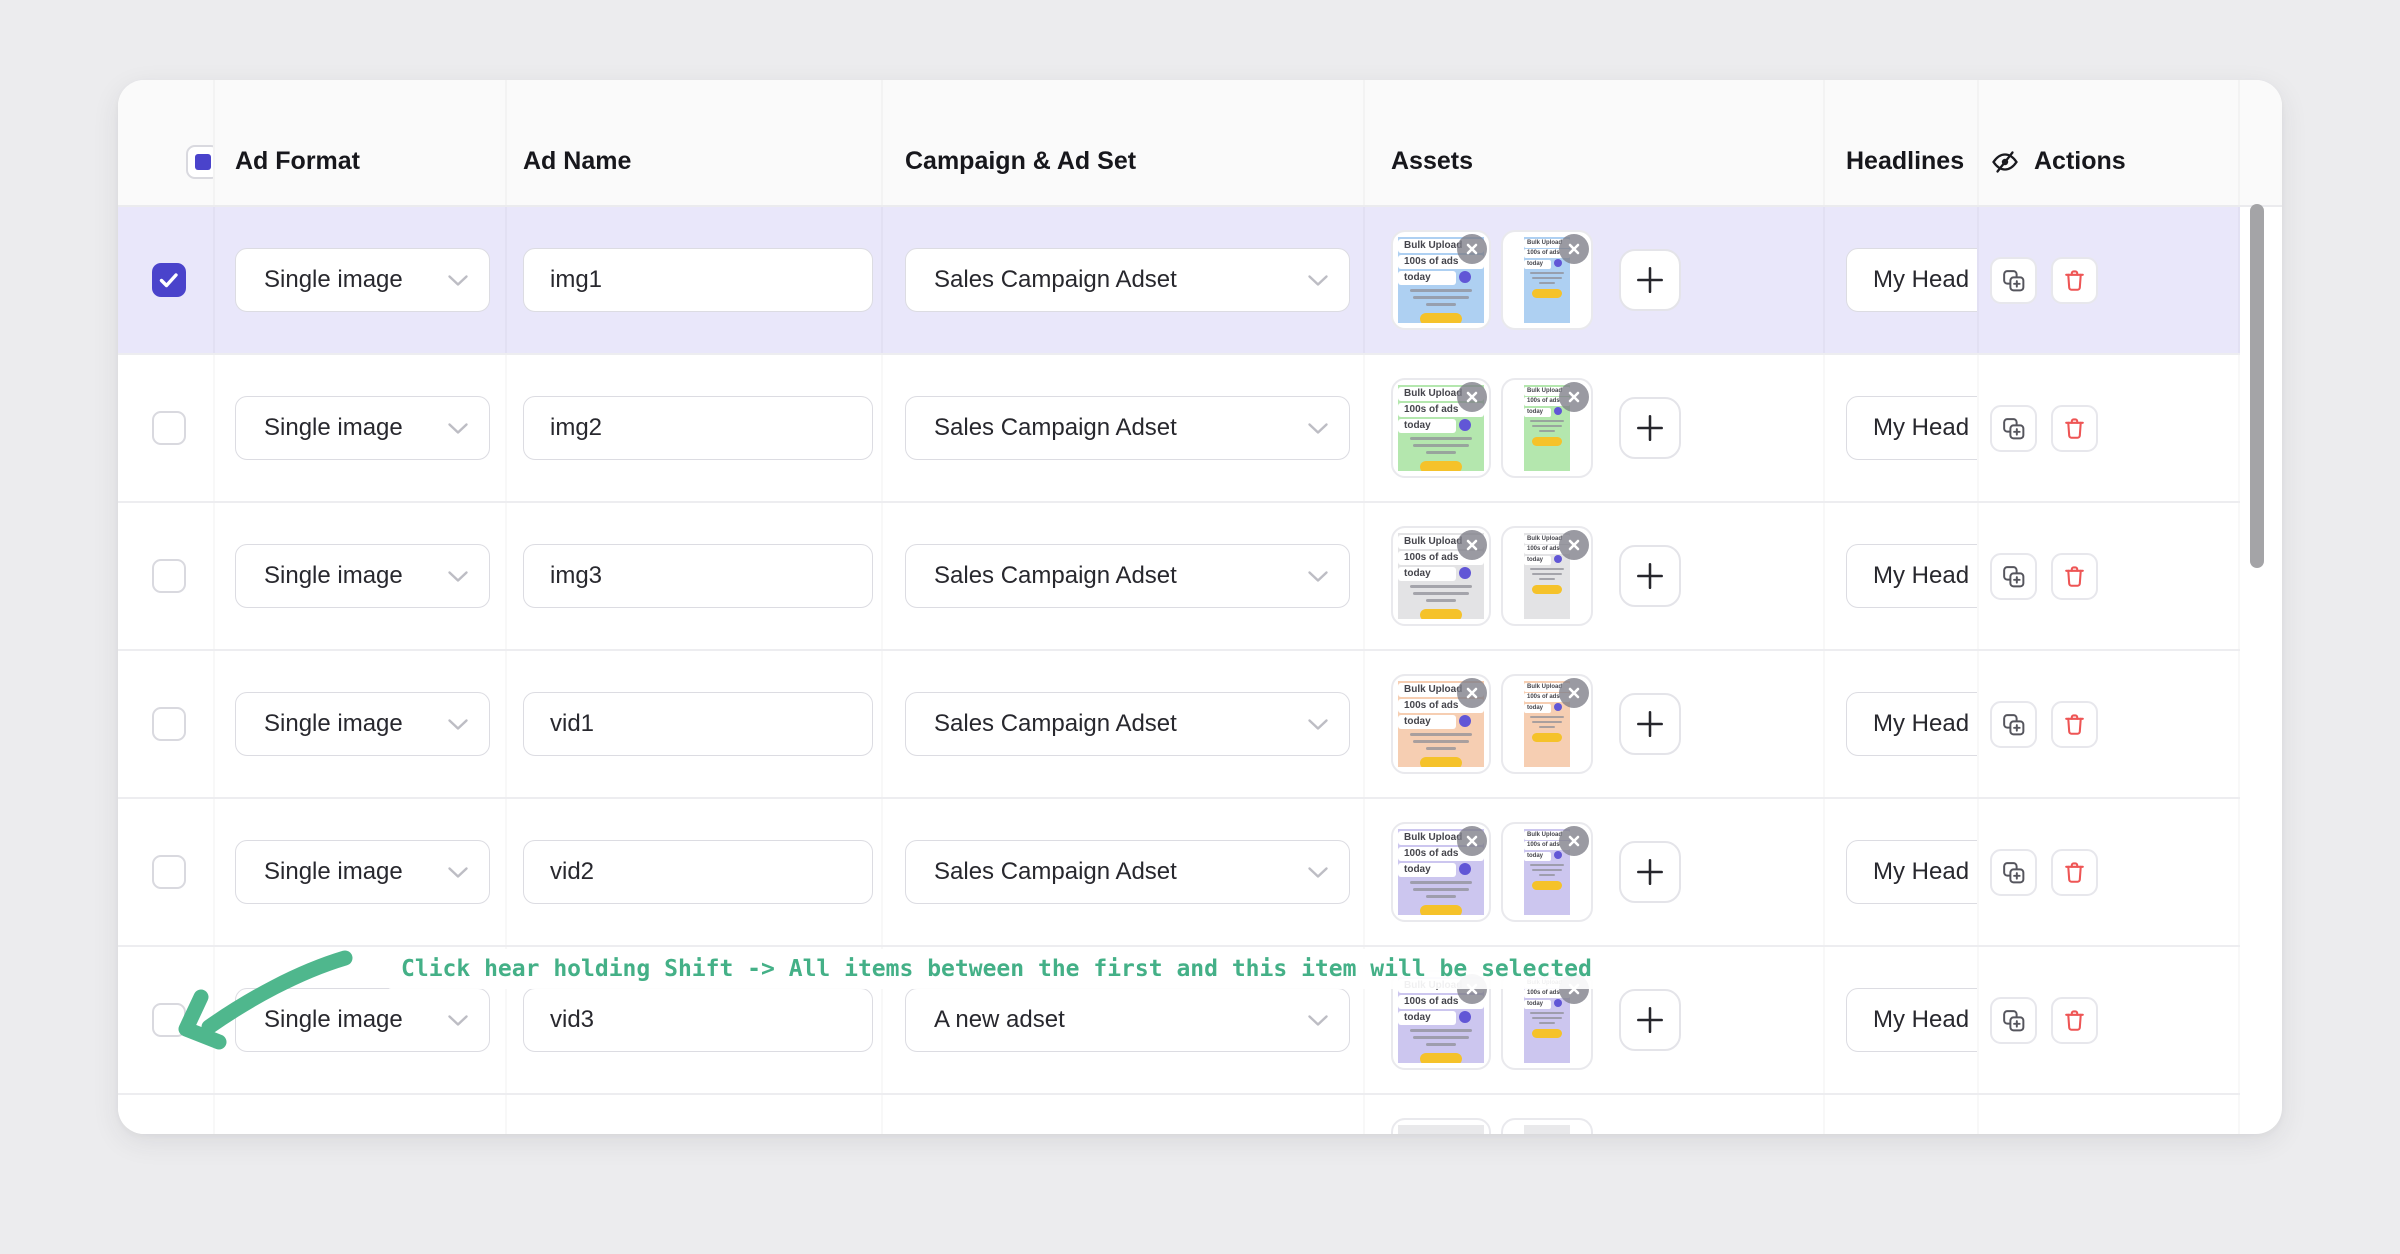 This screenshot has width=2400, height=1254. What do you see at coordinates (2080, 161) in the screenshot?
I see `header-actions-label: Actions` at bounding box center [2080, 161].